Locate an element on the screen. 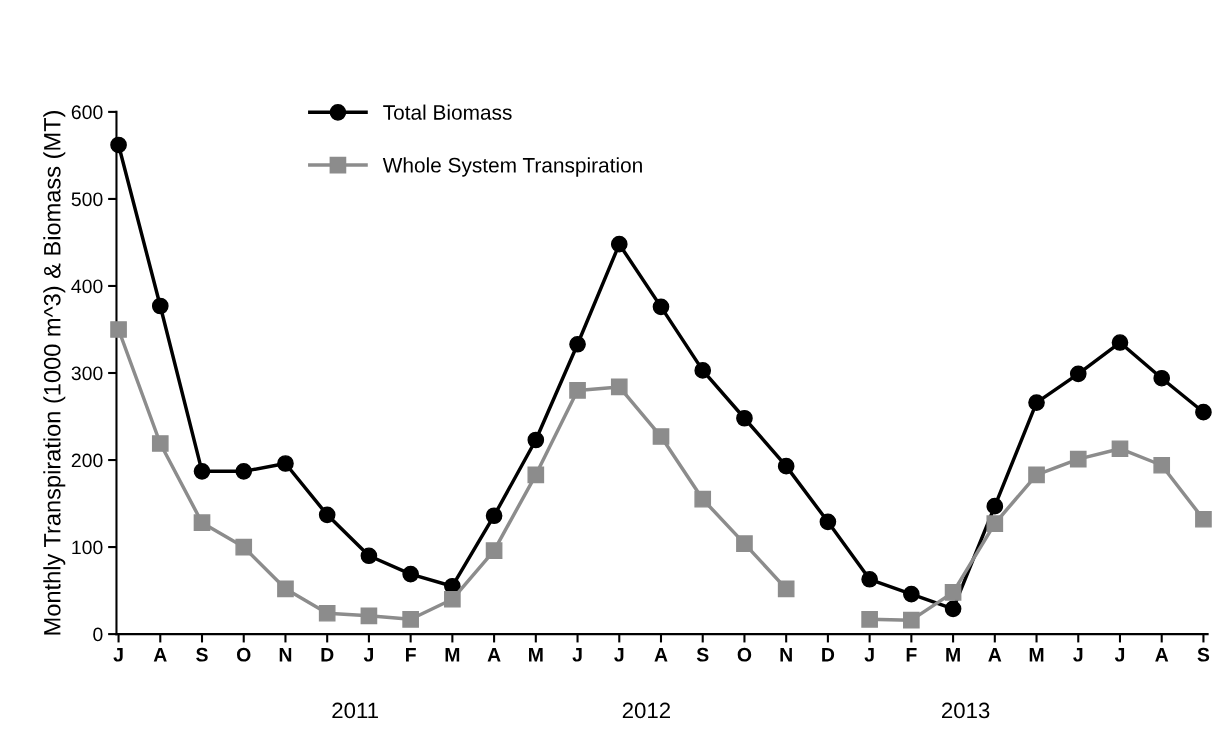  legend-label: Total Biomass is located at coordinates (447, 112).